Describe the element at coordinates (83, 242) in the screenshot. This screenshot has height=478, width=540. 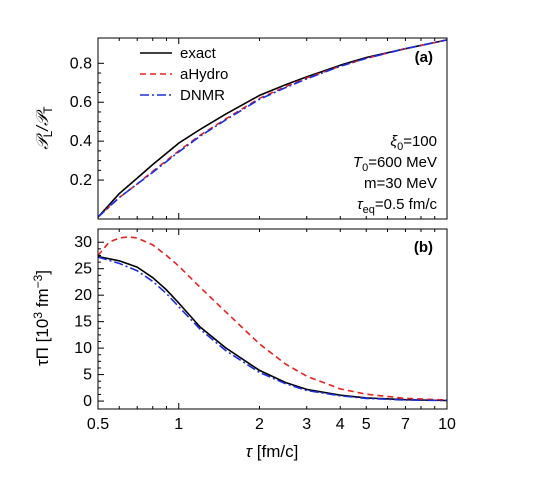
I see `panel-b-y-tick-label: 30` at that location.